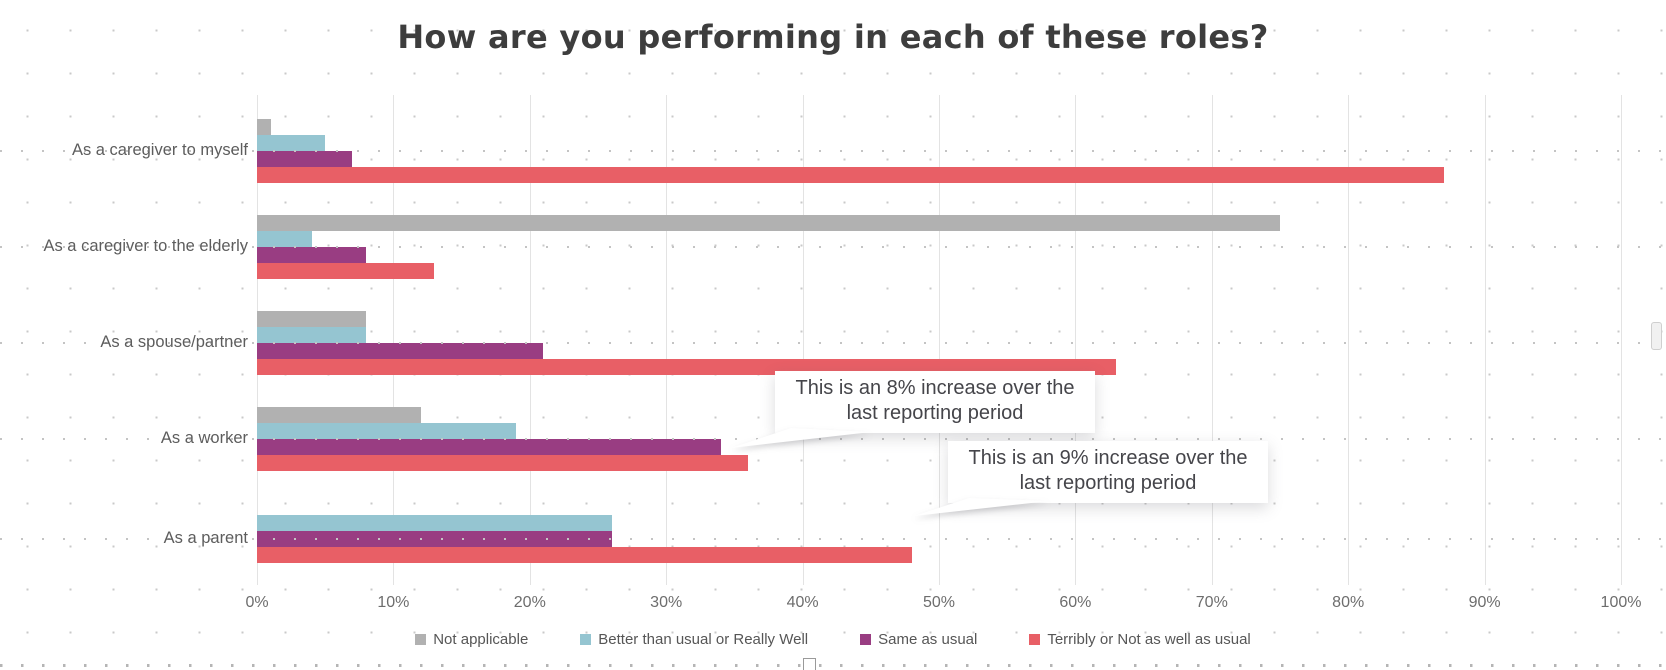 The height and width of the screenshot is (670, 1666). I want to click on legend-item: Not applicable, so click(471, 639).